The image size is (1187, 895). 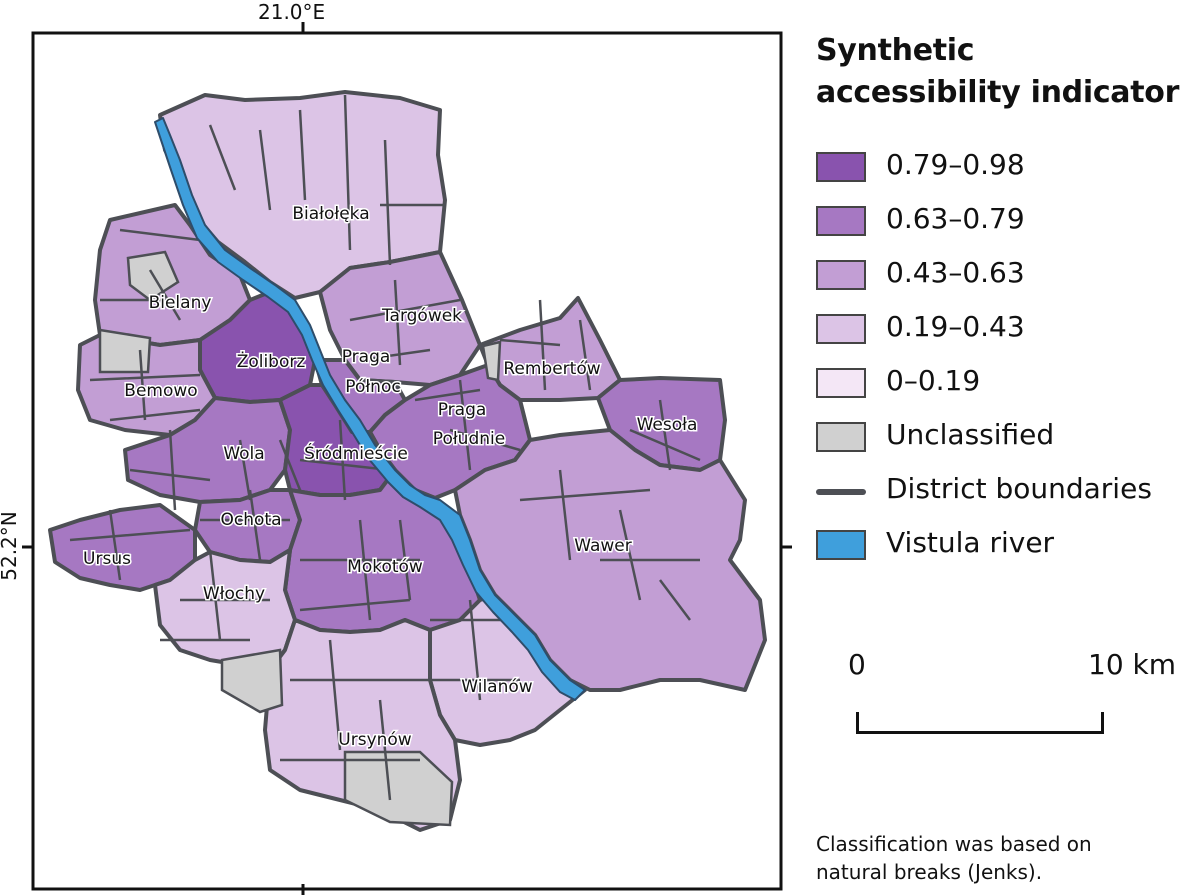 I want to click on legend-item-class-5: 0–0.19, so click(x=1001, y=382).